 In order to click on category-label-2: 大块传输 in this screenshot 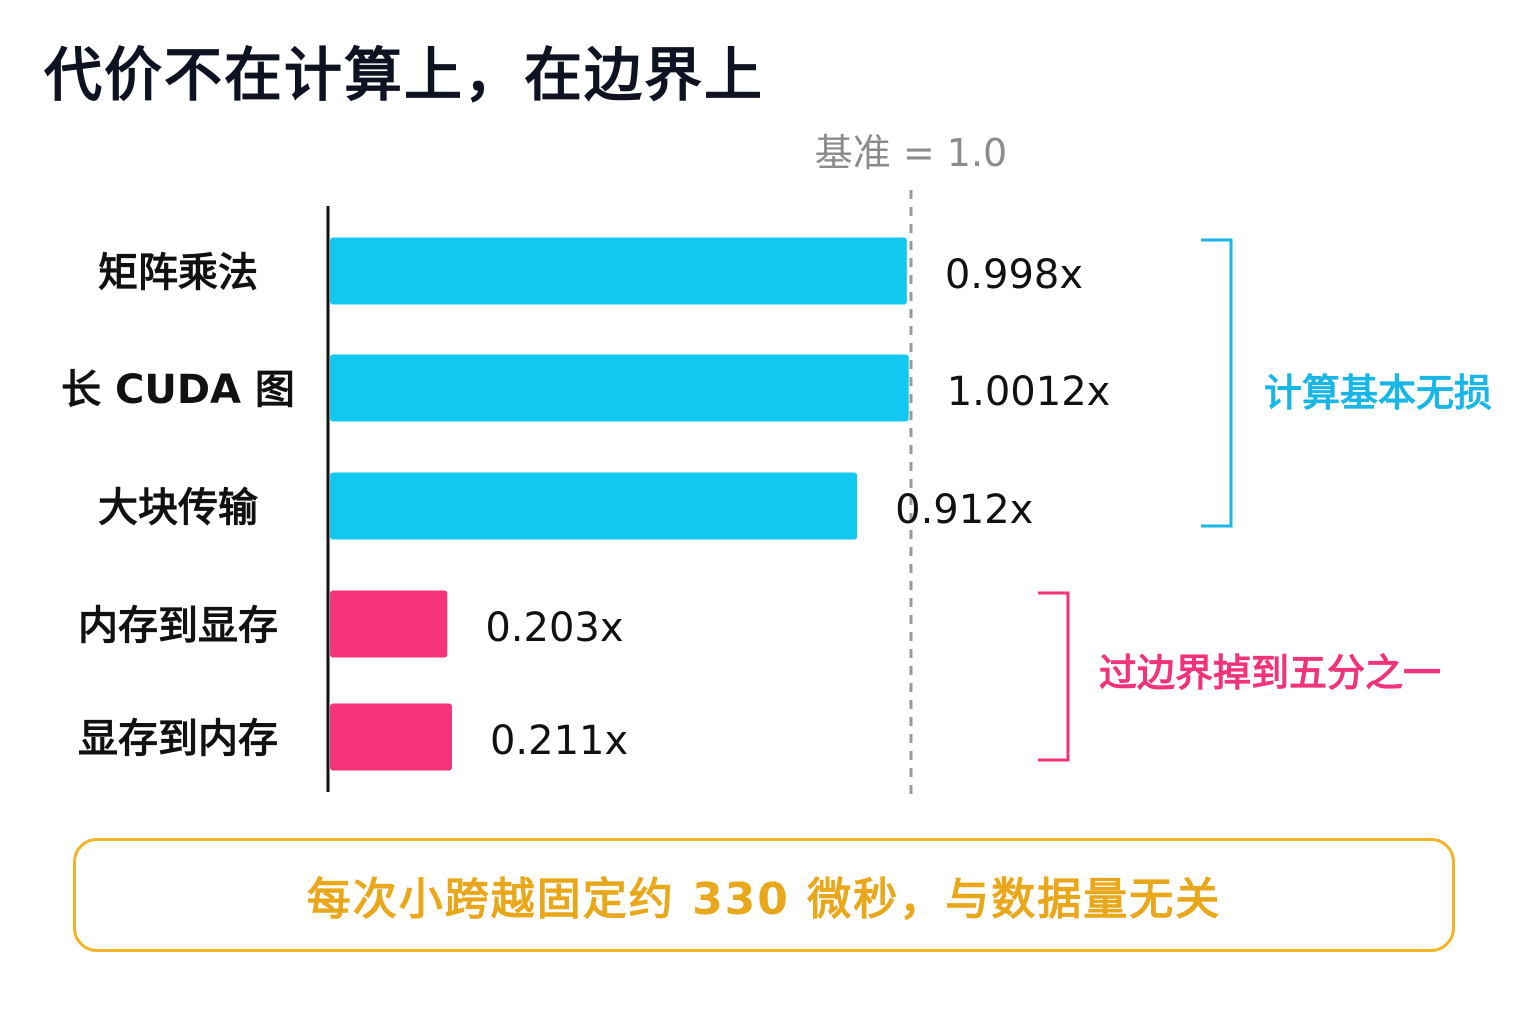, I will do `click(178, 508)`.